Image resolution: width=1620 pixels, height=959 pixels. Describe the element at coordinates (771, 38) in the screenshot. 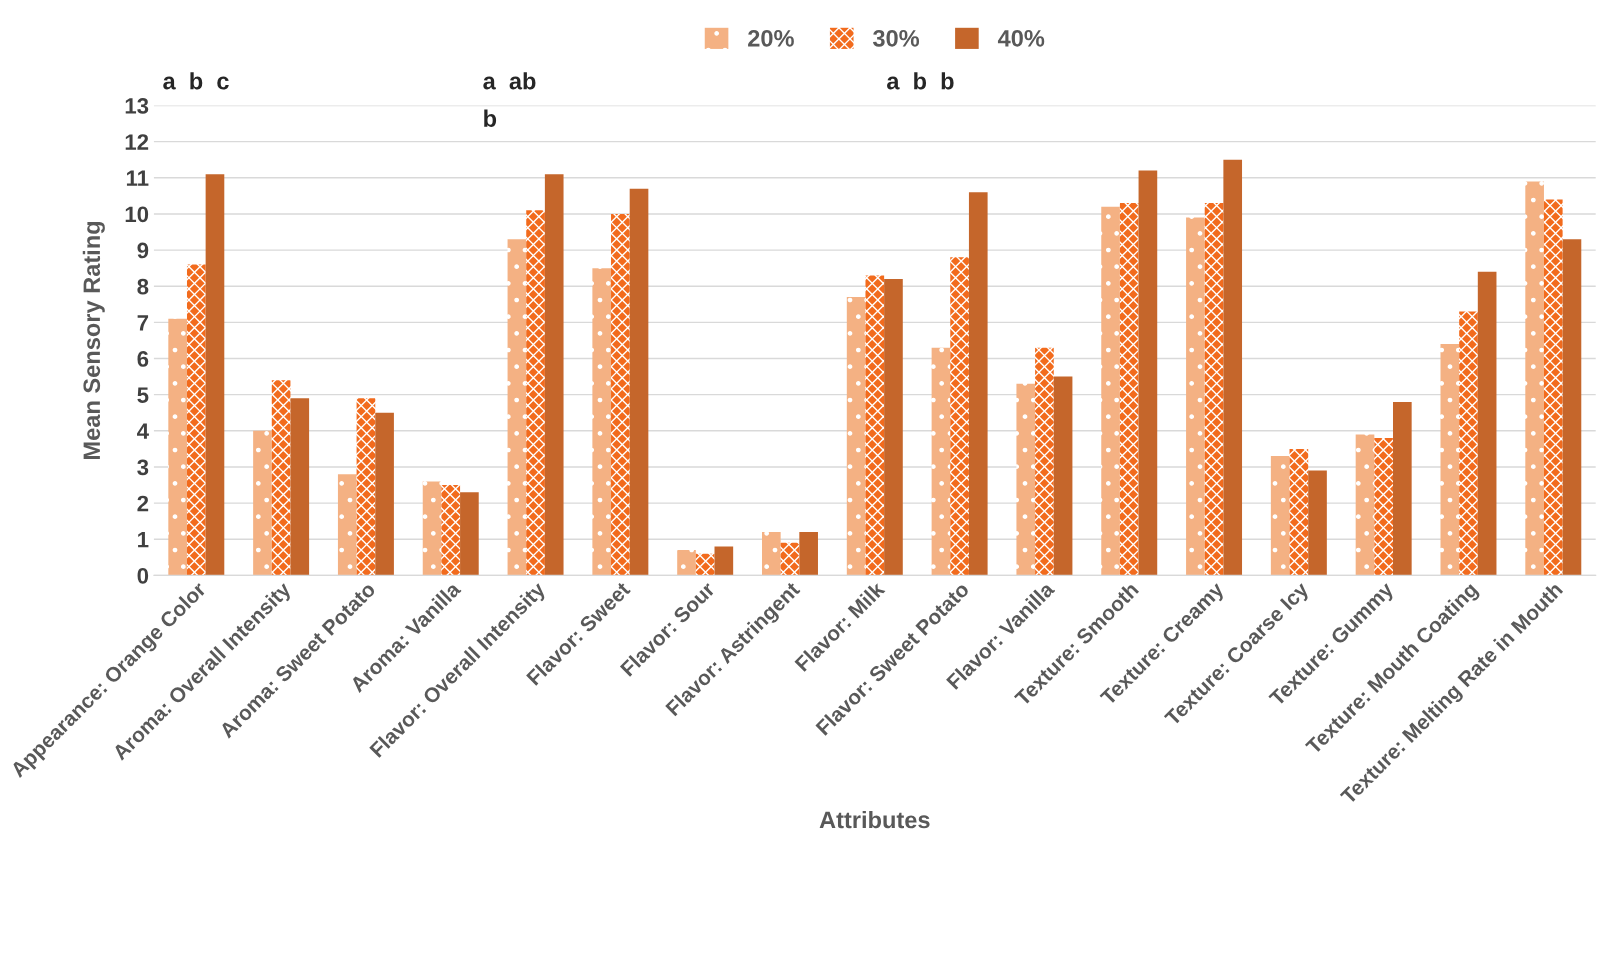

I see `legend-label: 20%` at that location.